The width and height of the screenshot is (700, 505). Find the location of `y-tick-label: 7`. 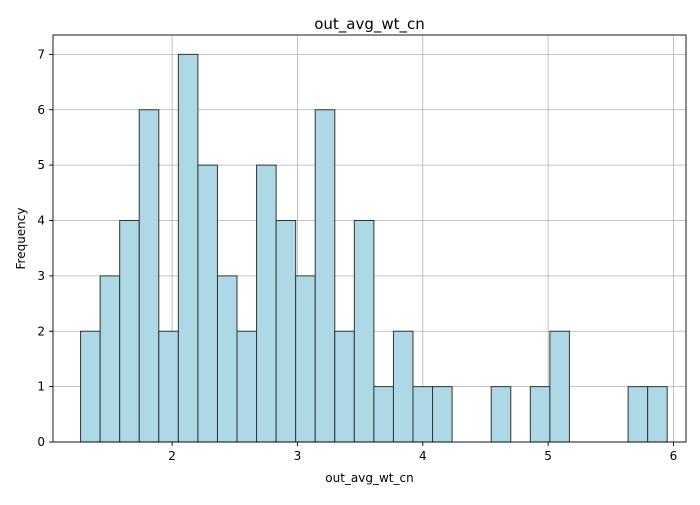

y-tick-label: 7 is located at coordinates (41, 54).